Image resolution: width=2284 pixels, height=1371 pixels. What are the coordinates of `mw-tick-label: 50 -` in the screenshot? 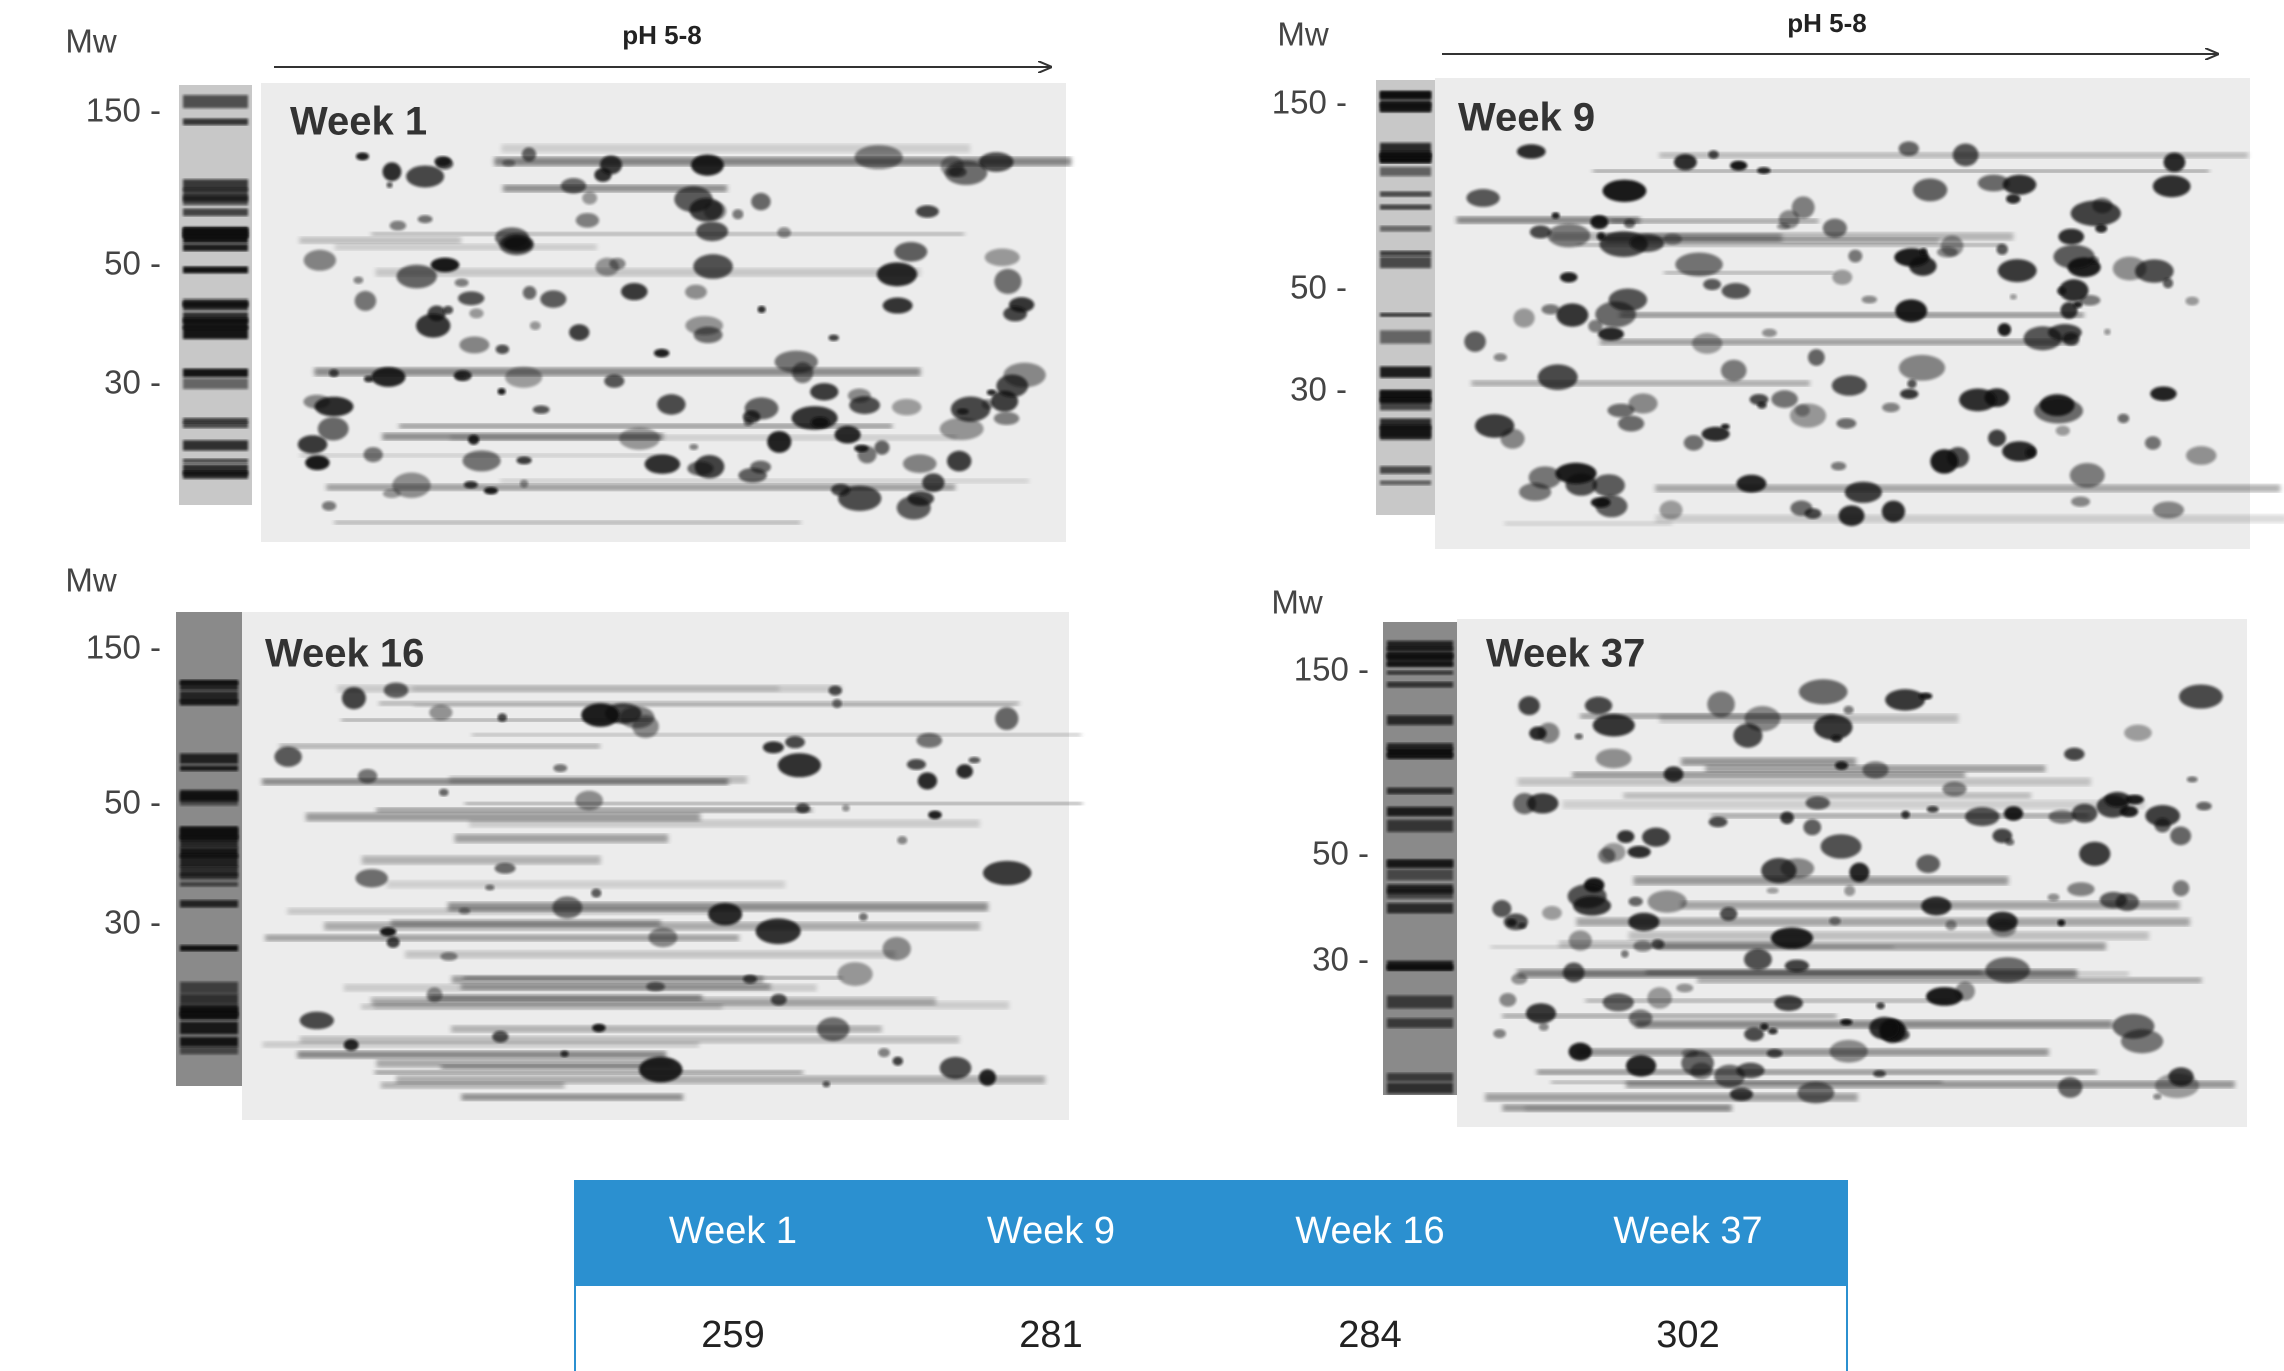 It's located at (132, 802).